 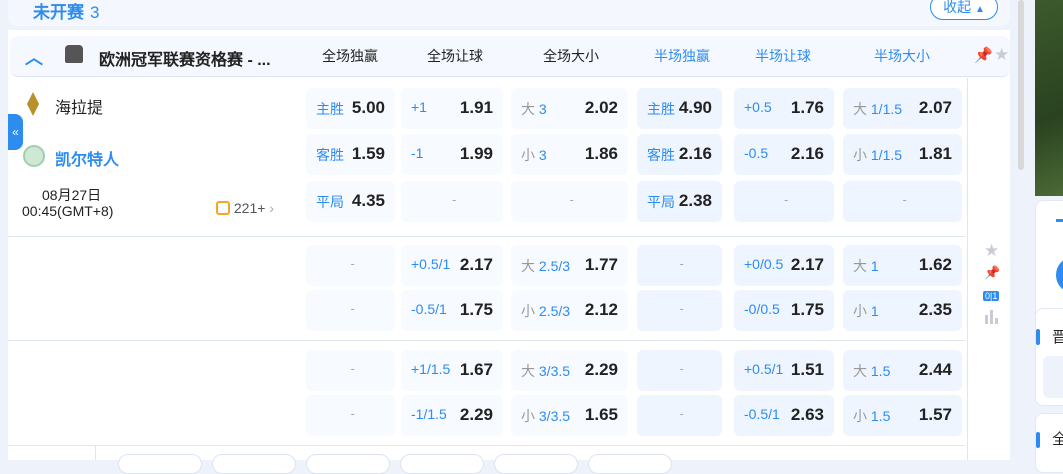 I want to click on odds-cell: +0.5/1 1.51, so click(x=784, y=370).